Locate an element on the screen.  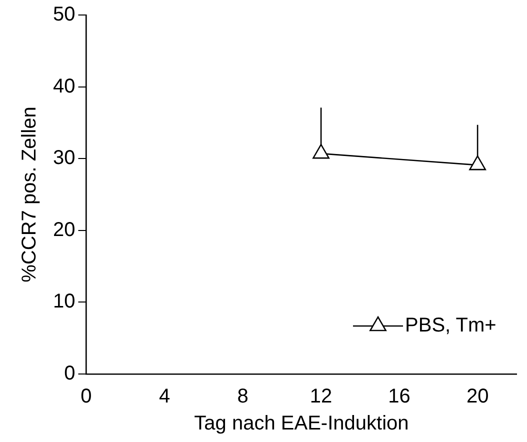
y-tick-label: 10 is located at coordinates (64, 301).